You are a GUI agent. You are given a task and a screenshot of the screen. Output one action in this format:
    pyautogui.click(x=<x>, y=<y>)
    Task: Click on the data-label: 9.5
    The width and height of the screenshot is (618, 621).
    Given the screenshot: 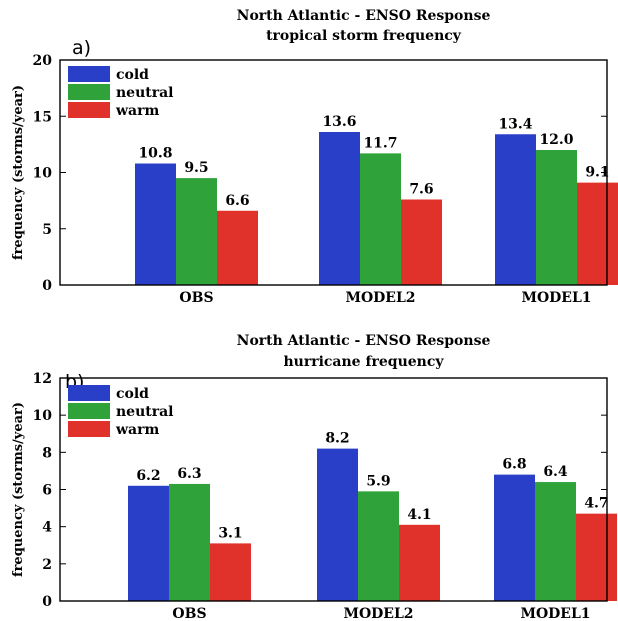 What is the action you would take?
    pyautogui.click(x=196, y=168)
    